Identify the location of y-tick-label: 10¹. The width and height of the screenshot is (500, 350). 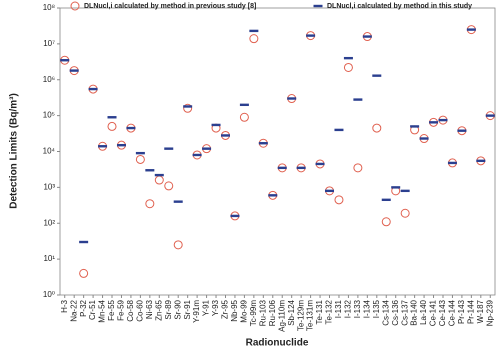
(49, 258).